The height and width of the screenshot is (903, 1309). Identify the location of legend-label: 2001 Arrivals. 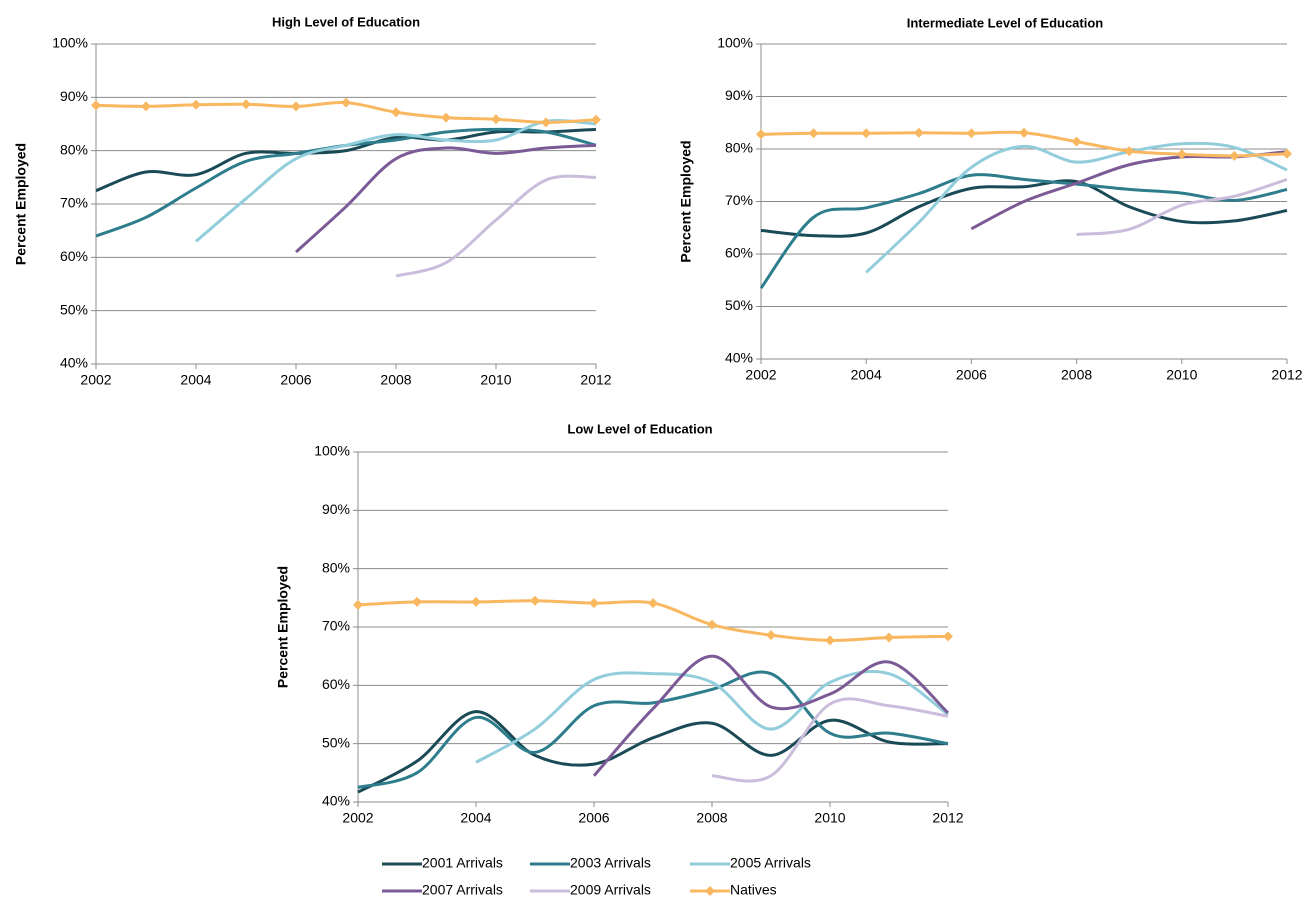
(462, 863).